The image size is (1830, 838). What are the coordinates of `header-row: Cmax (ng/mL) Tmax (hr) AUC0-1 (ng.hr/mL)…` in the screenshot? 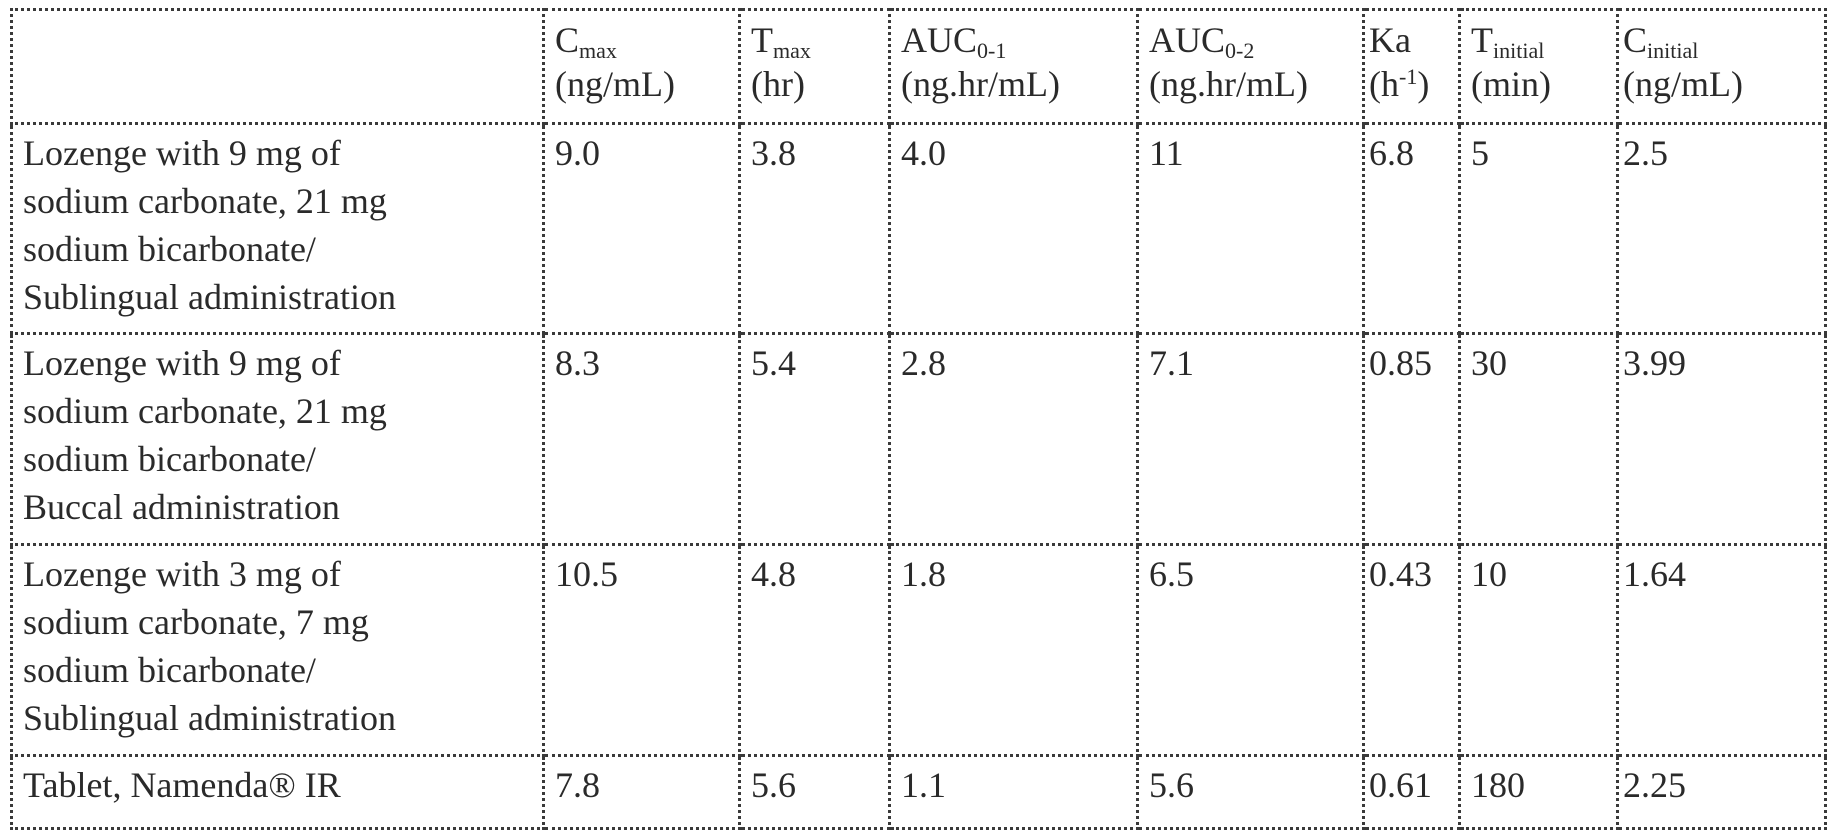 It's located at (919, 67).